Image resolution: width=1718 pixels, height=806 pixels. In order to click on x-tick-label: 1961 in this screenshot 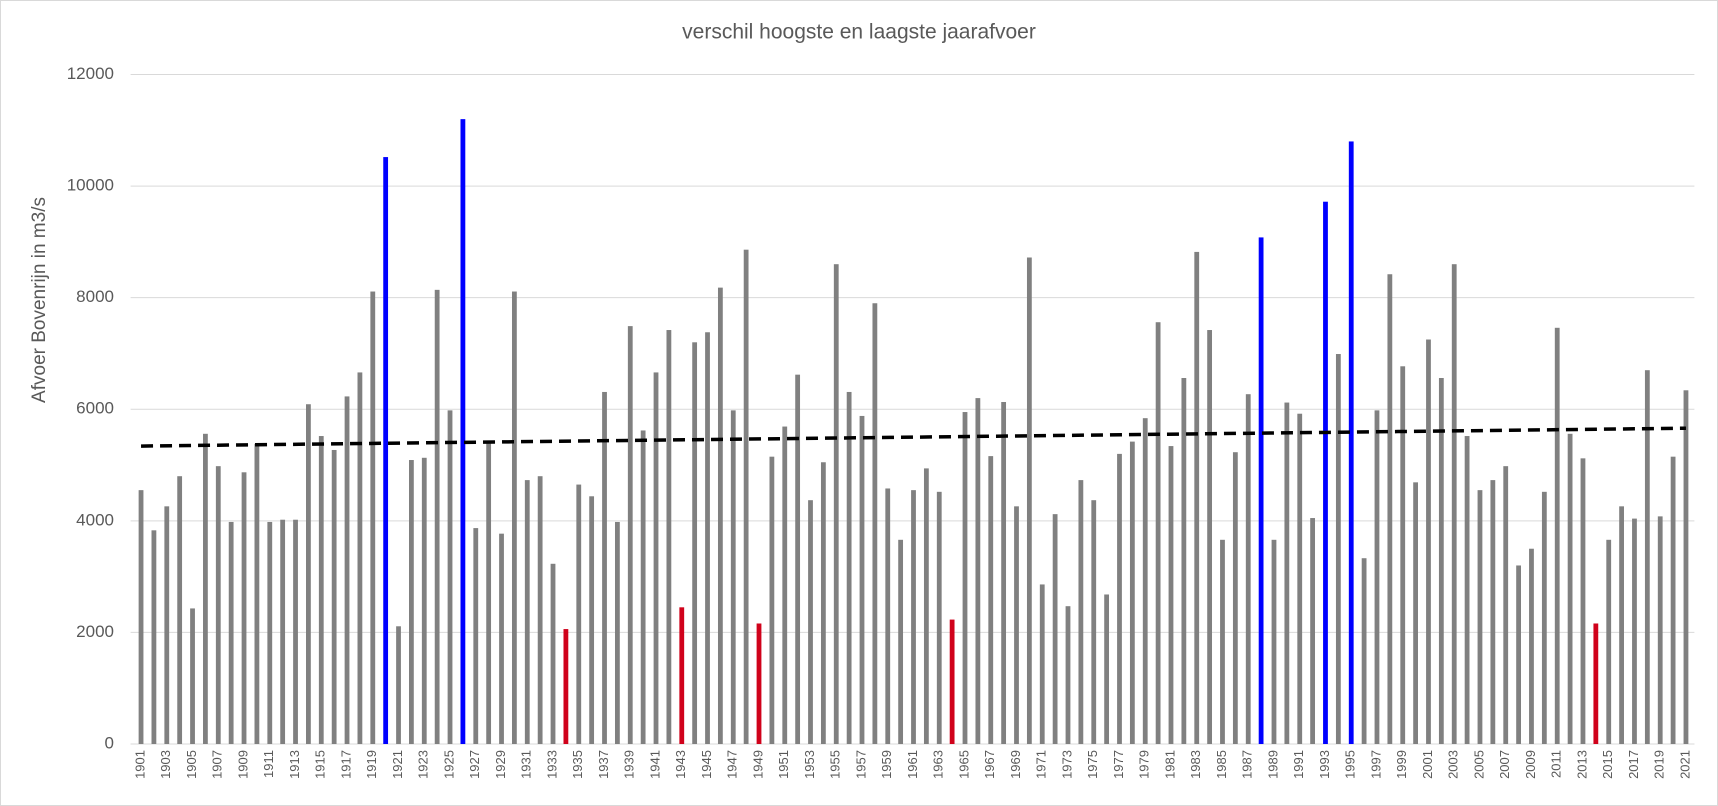, I will do `click(912, 764)`.